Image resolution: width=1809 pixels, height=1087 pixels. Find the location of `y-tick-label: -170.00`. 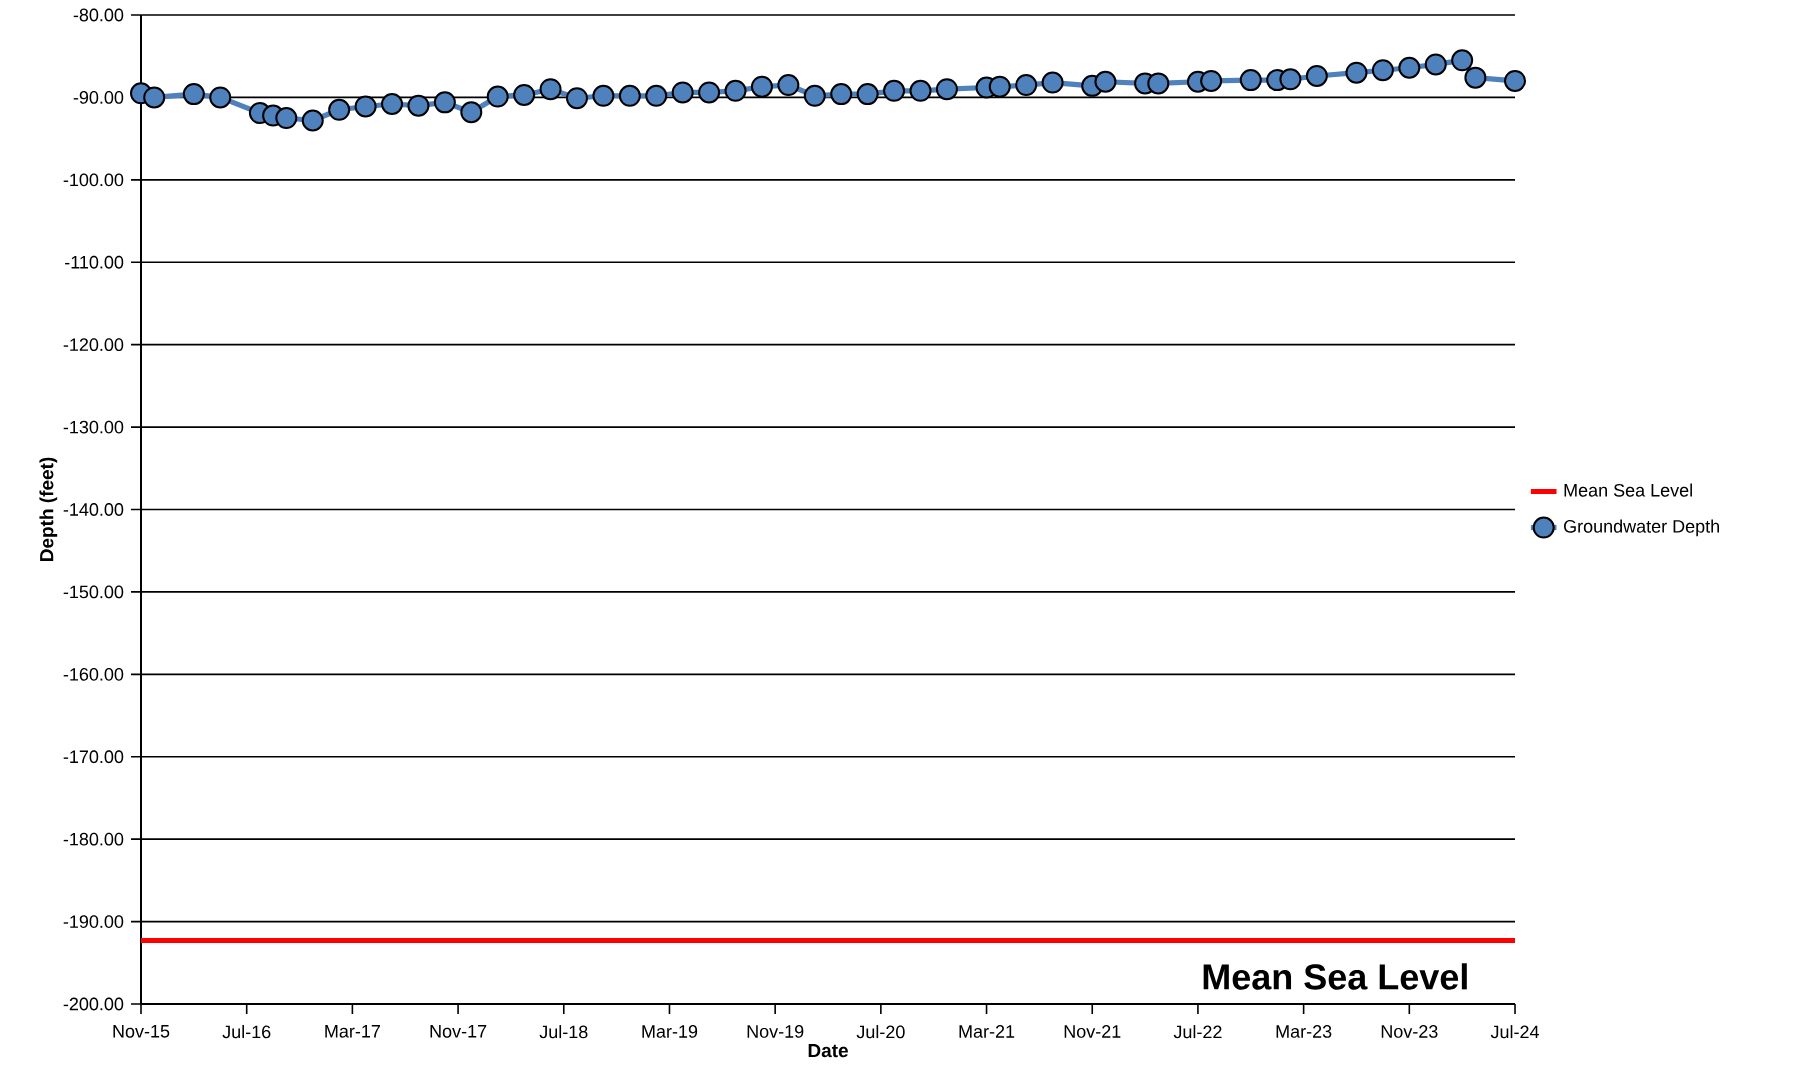

y-tick-label: -170.00 is located at coordinates (93, 757).